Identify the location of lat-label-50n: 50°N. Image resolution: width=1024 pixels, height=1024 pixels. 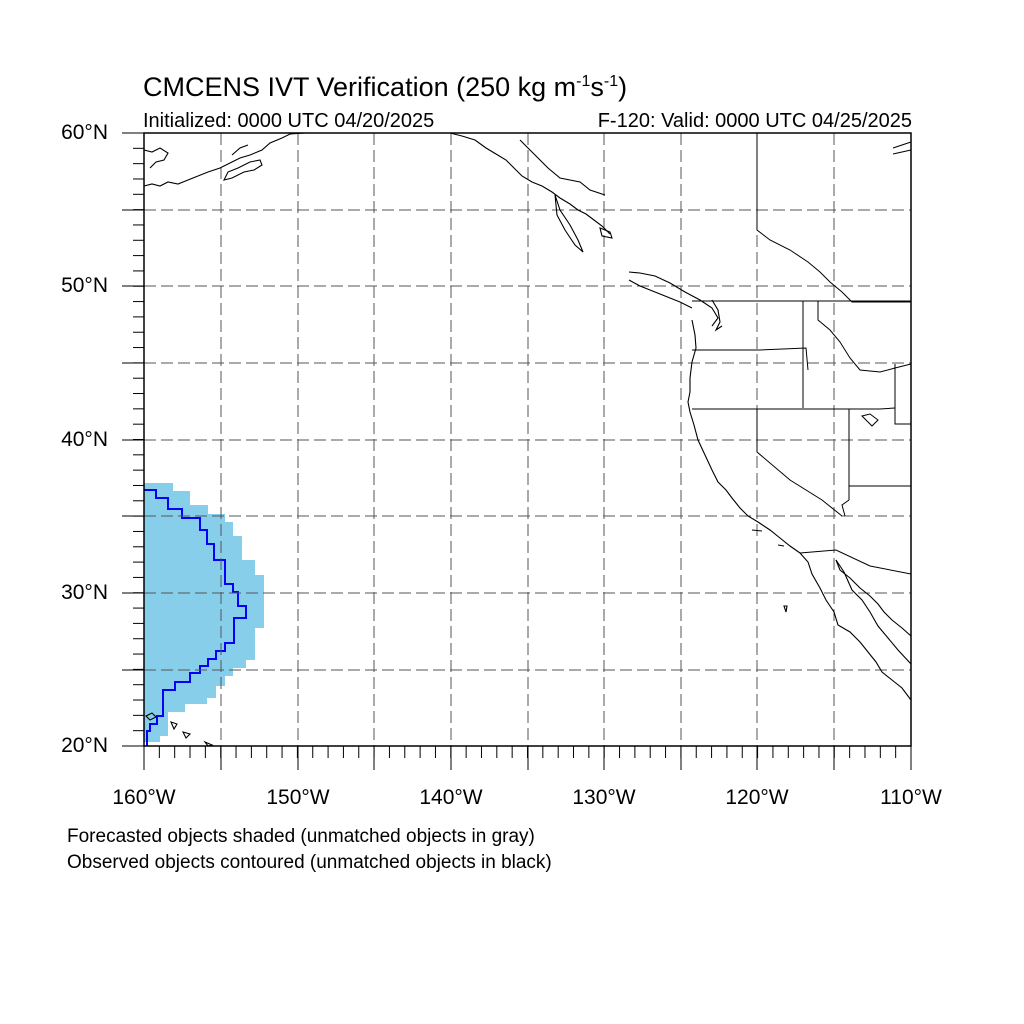
(84, 285).